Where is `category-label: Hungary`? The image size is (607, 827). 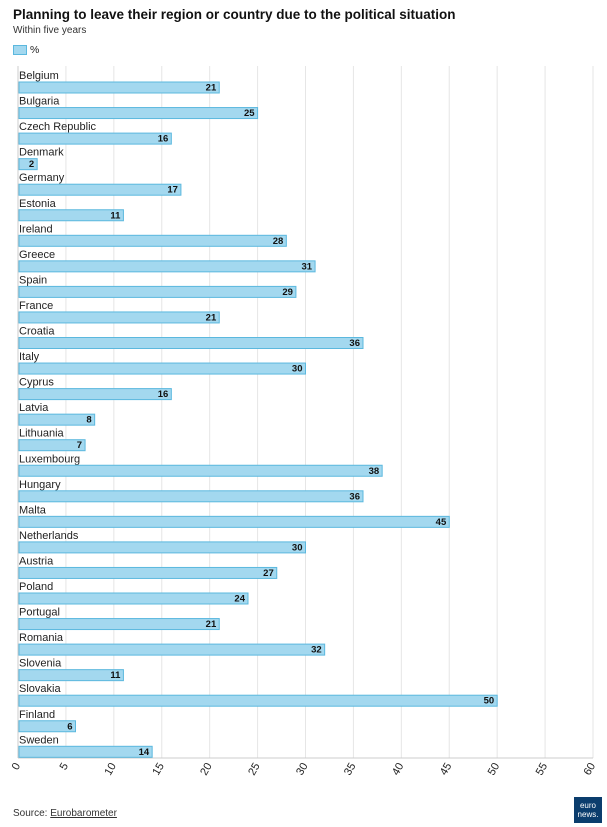
category-label: Hungary is located at coordinates (40, 485).